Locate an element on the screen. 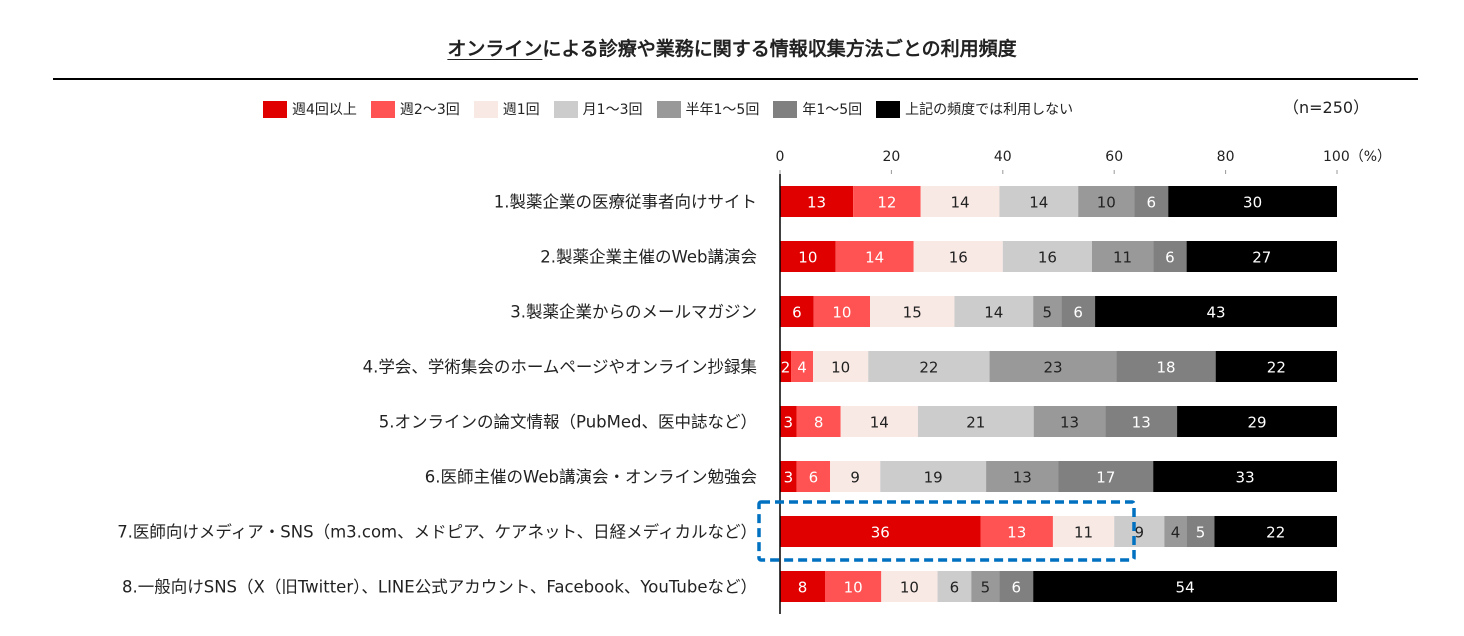 This screenshot has height=636, width=1464. data-label: 9 is located at coordinates (1139, 533).